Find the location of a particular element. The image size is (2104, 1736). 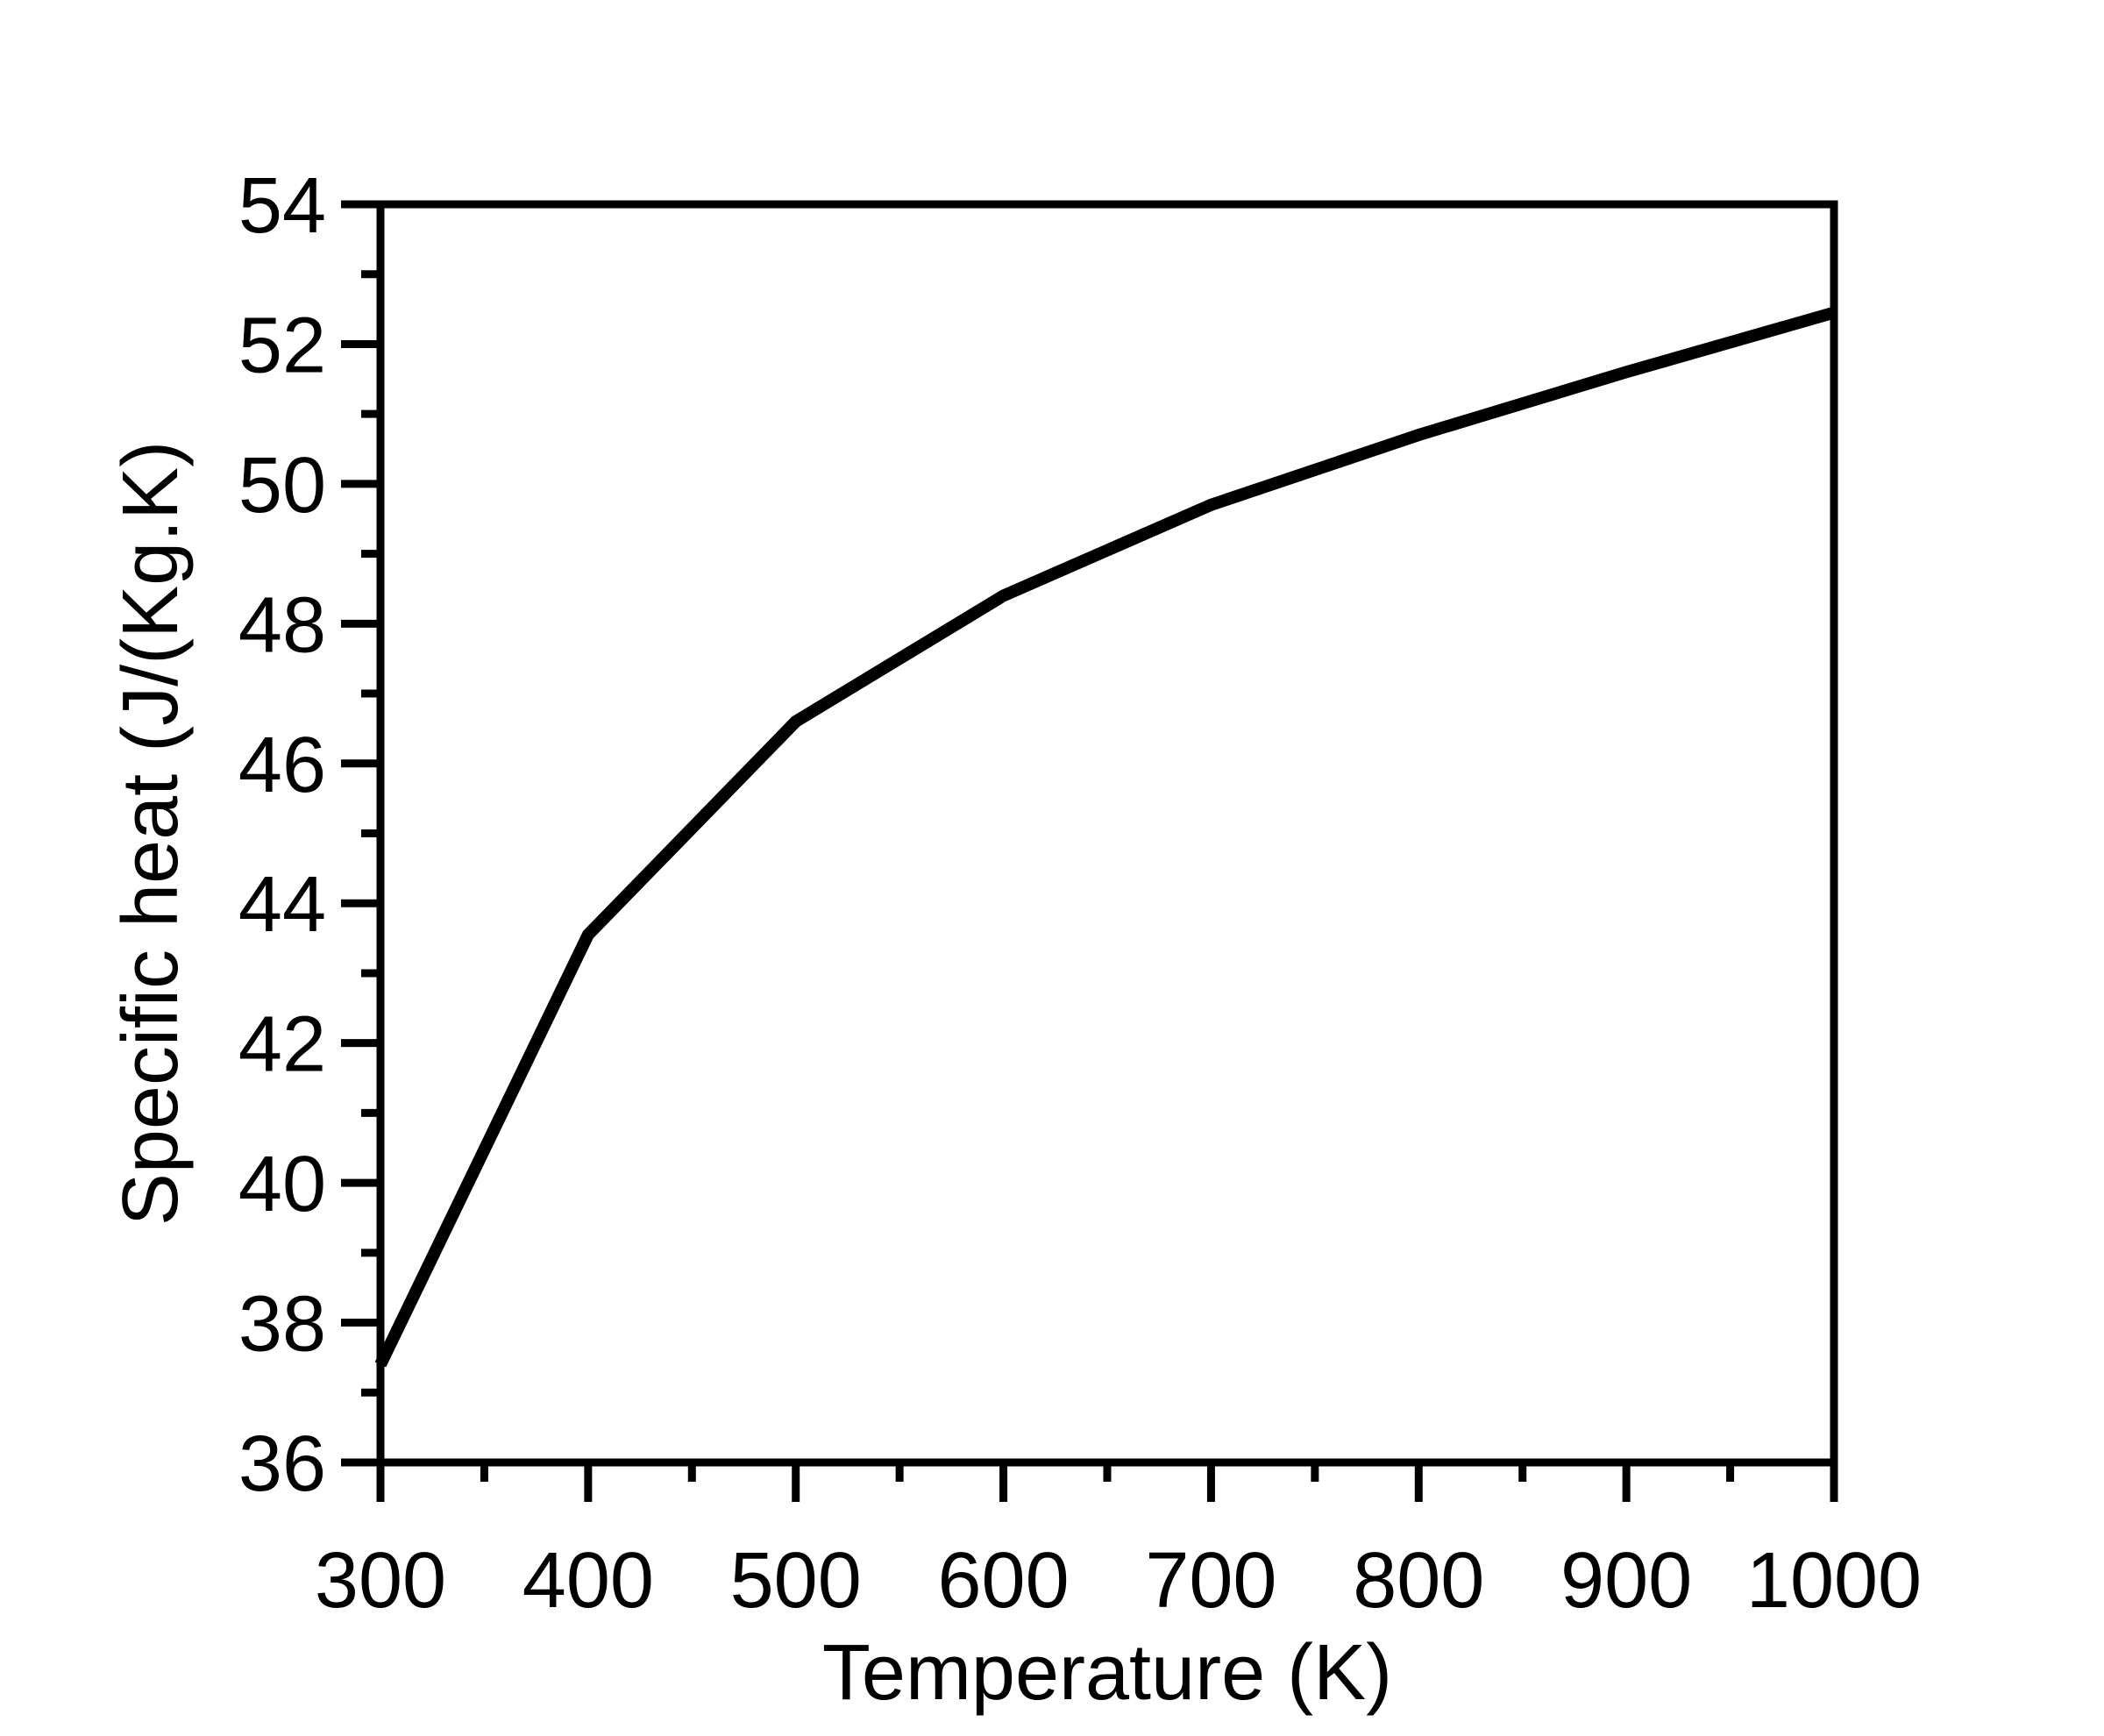

x-tick-label: 600 is located at coordinates (1003, 1581).